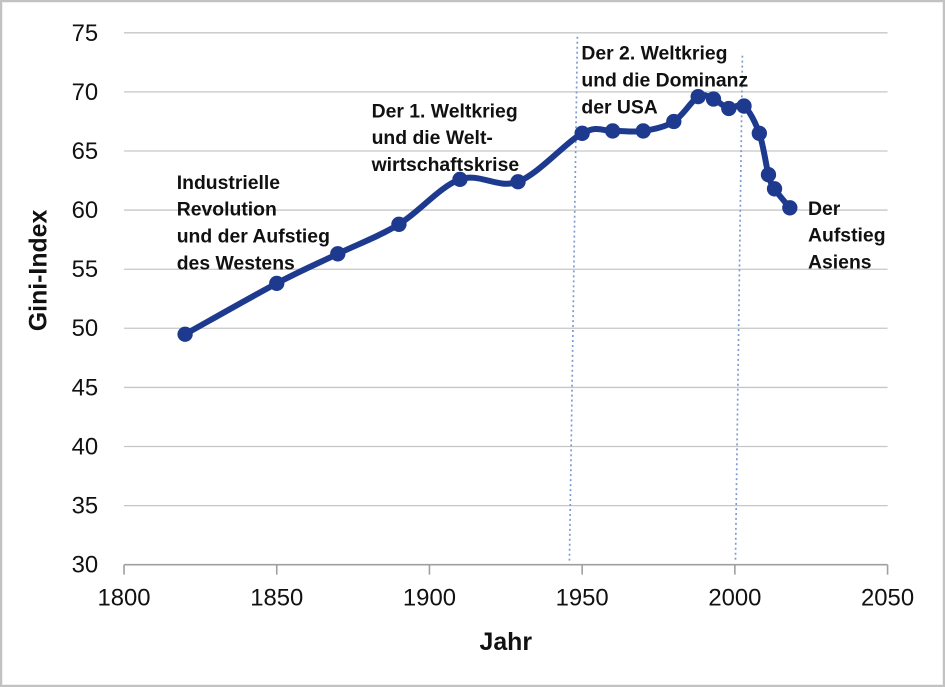  Describe the element at coordinates (85, 210) in the screenshot. I see `y-tick-label: 60` at that location.